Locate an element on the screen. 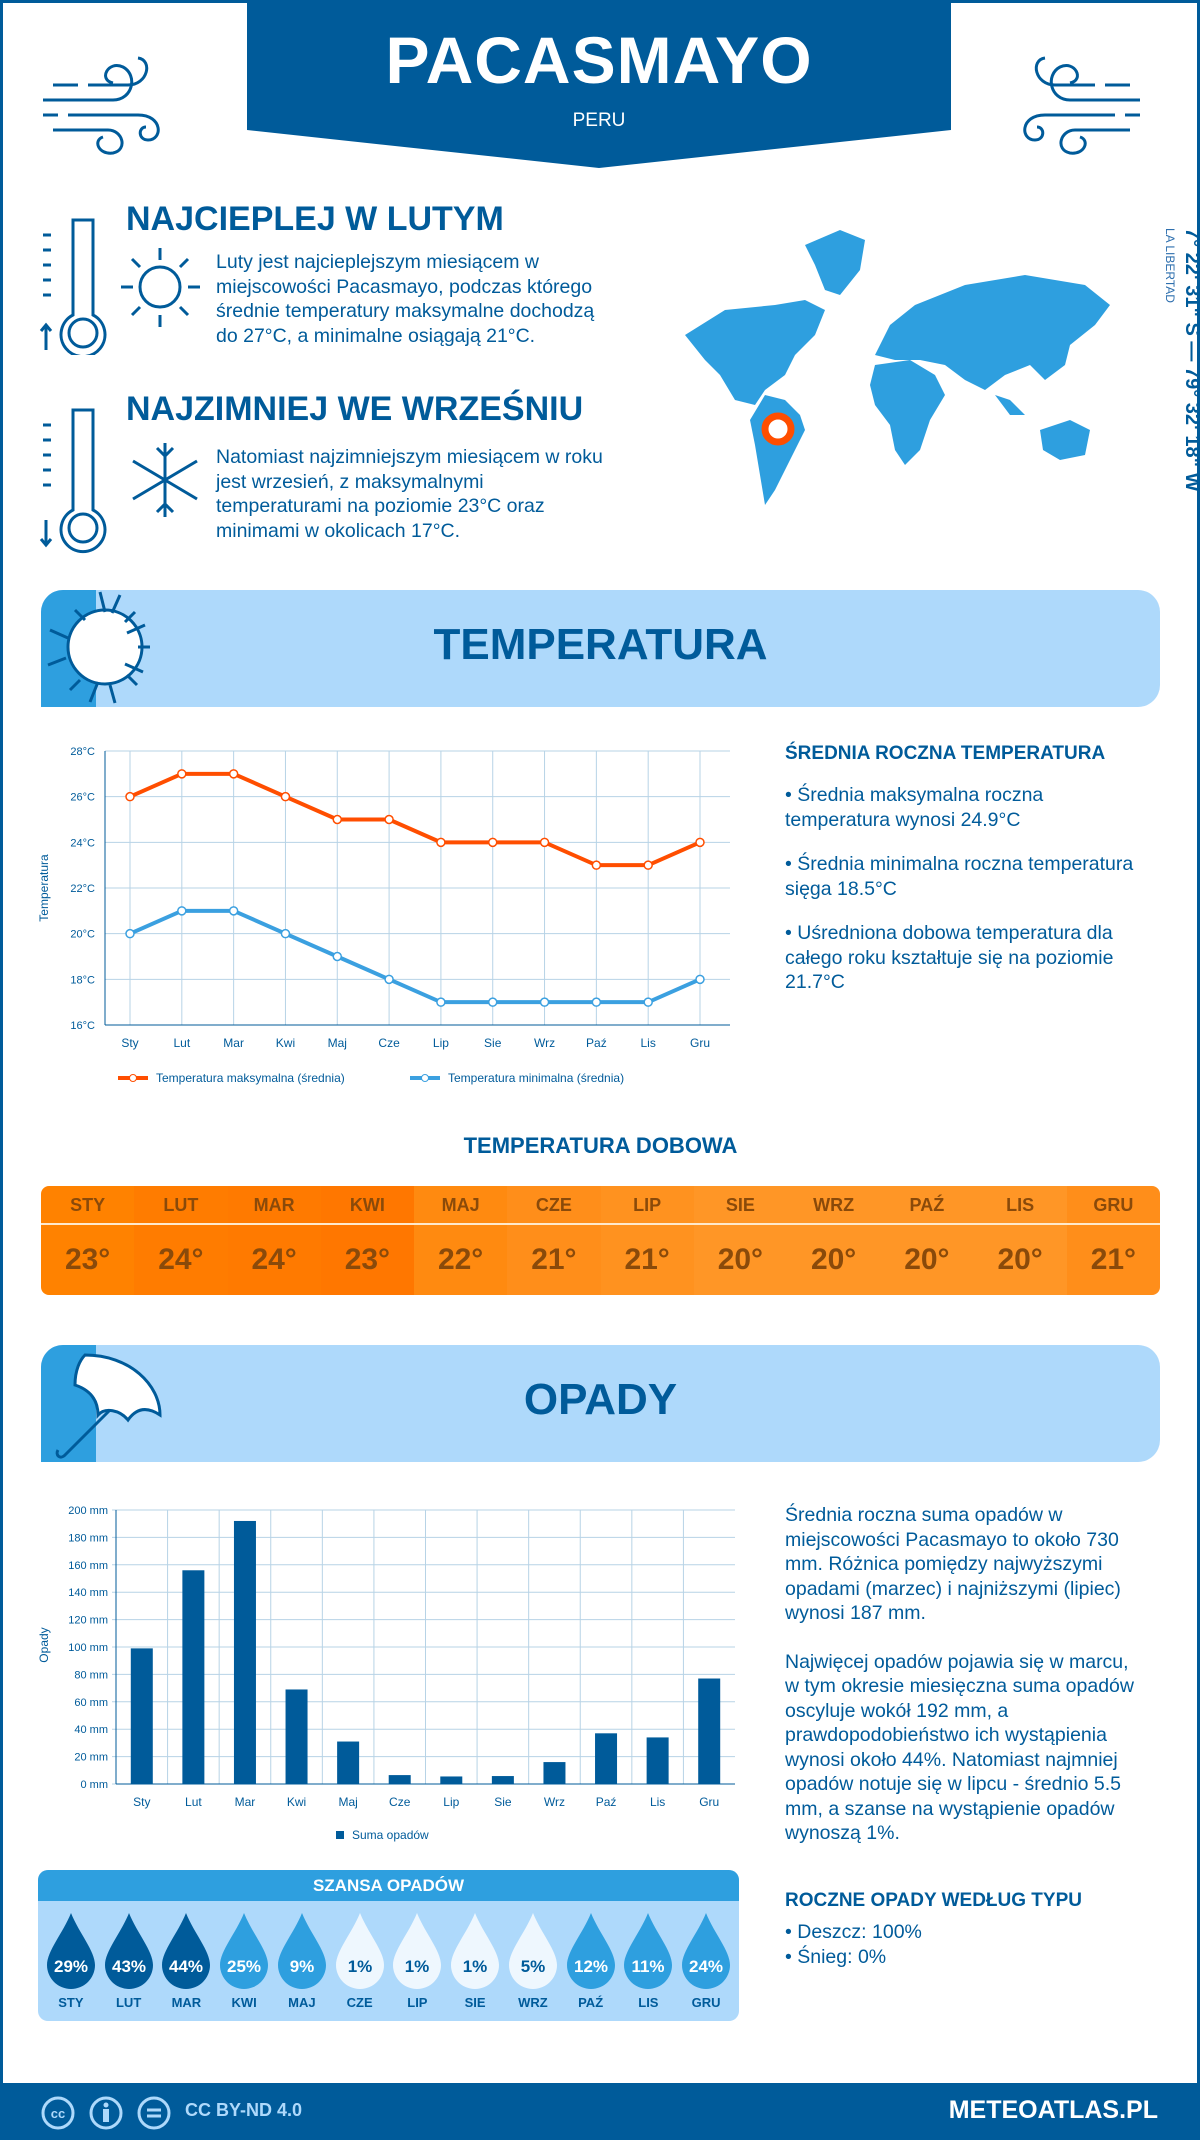 The width and height of the screenshot is (1200, 2140). x-tick-label: Sty is located at coordinates (141, 1802).